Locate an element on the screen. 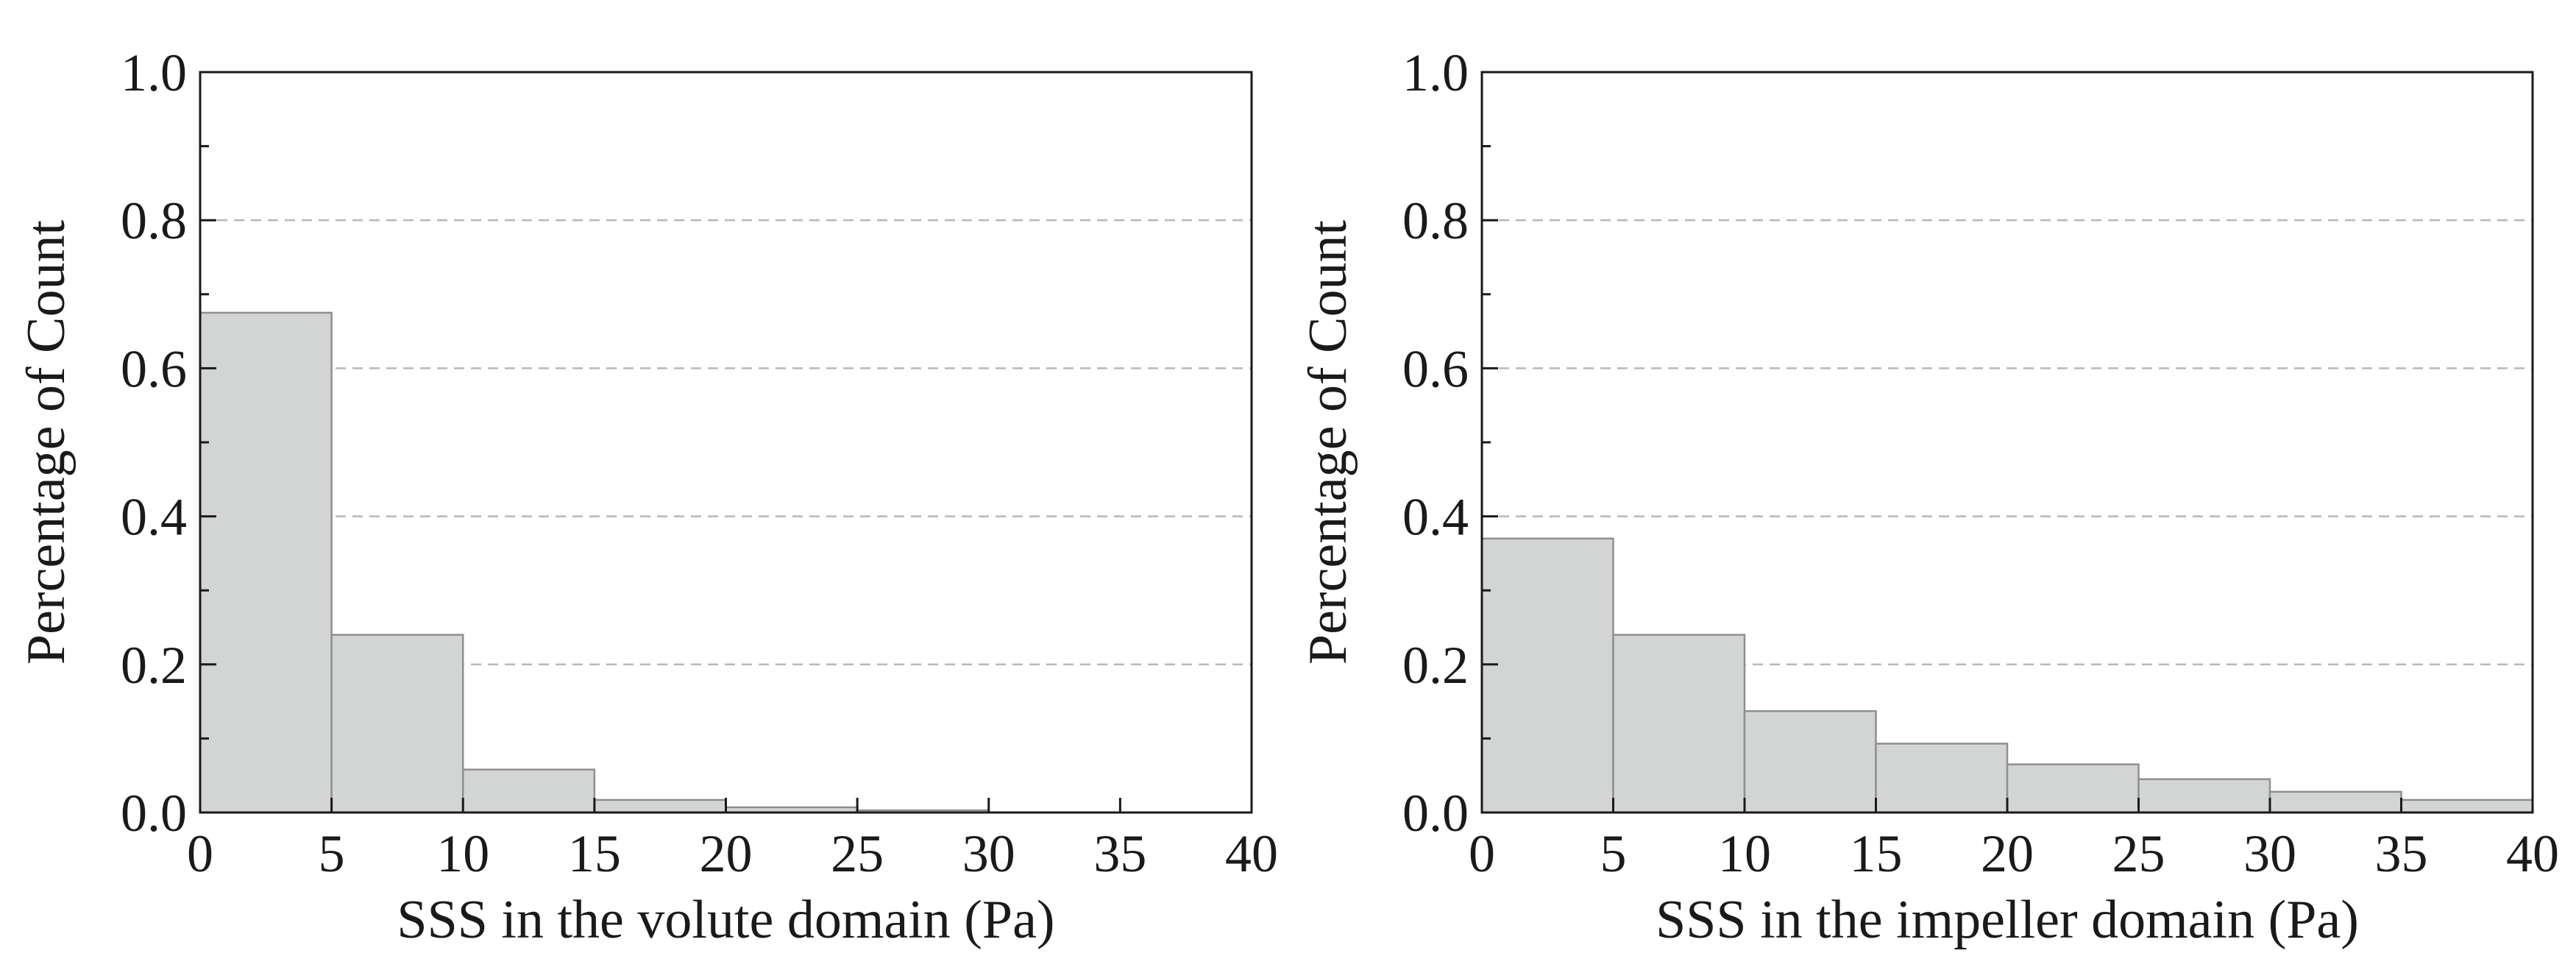 The width and height of the screenshot is (2576, 970). x-axis-label: SSS in the volute domain (Pa) is located at coordinates (725, 920).